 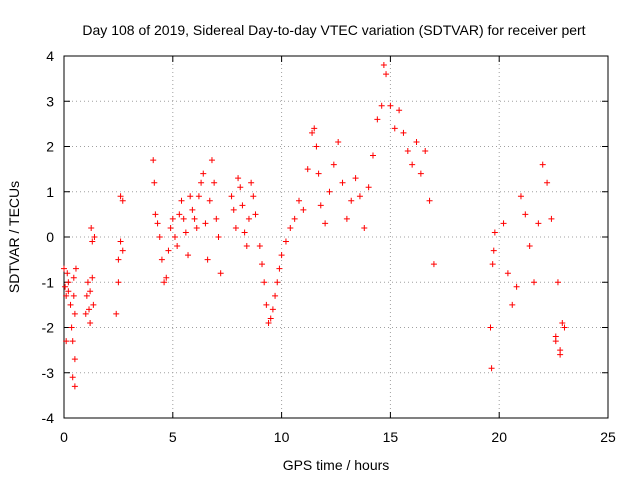 I want to click on x-tick-labels: 0 5 10 15 20 25, so click(x=338, y=437).